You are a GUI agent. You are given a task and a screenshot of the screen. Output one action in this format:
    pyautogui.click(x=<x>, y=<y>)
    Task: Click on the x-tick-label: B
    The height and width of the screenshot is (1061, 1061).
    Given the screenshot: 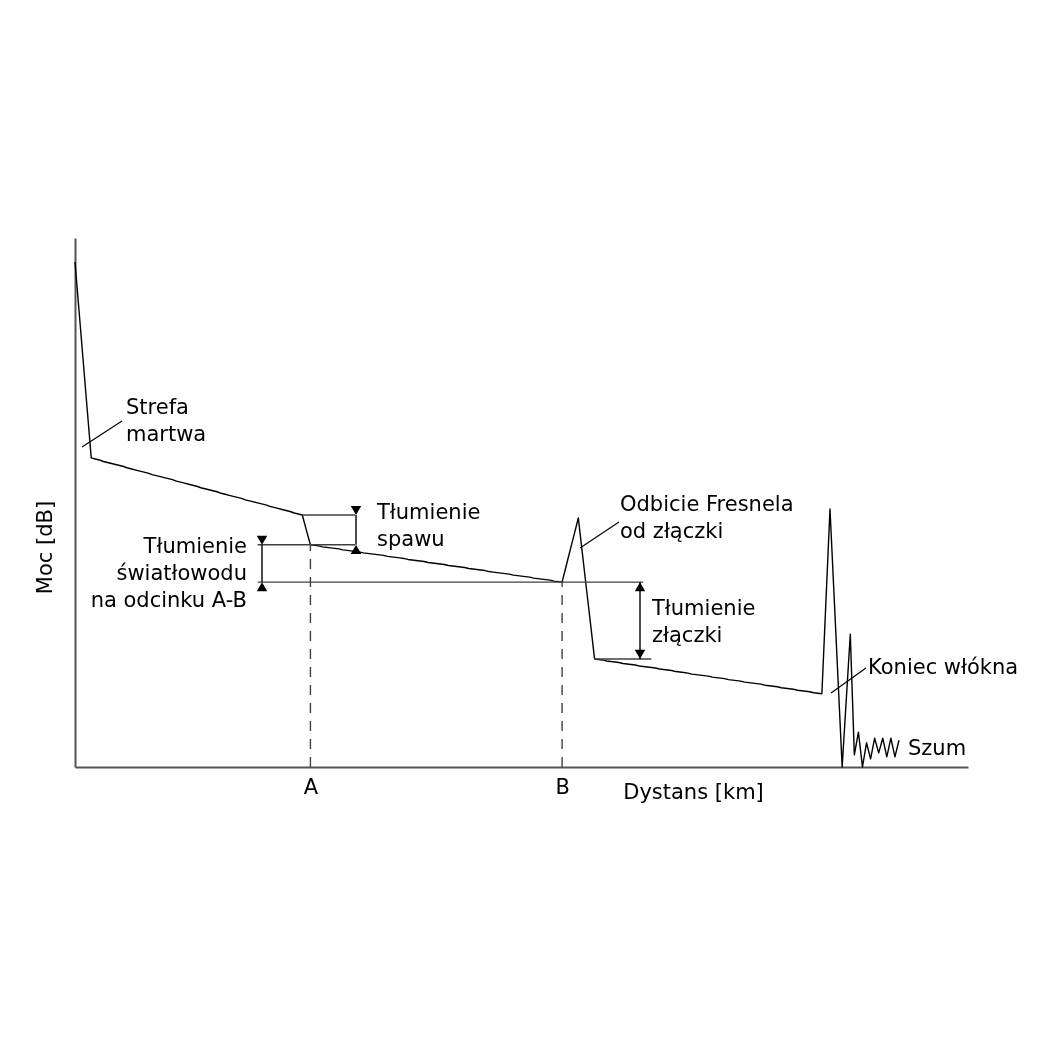 What is the action you would take?
    pyautogui.click(x=562, y=786)
    